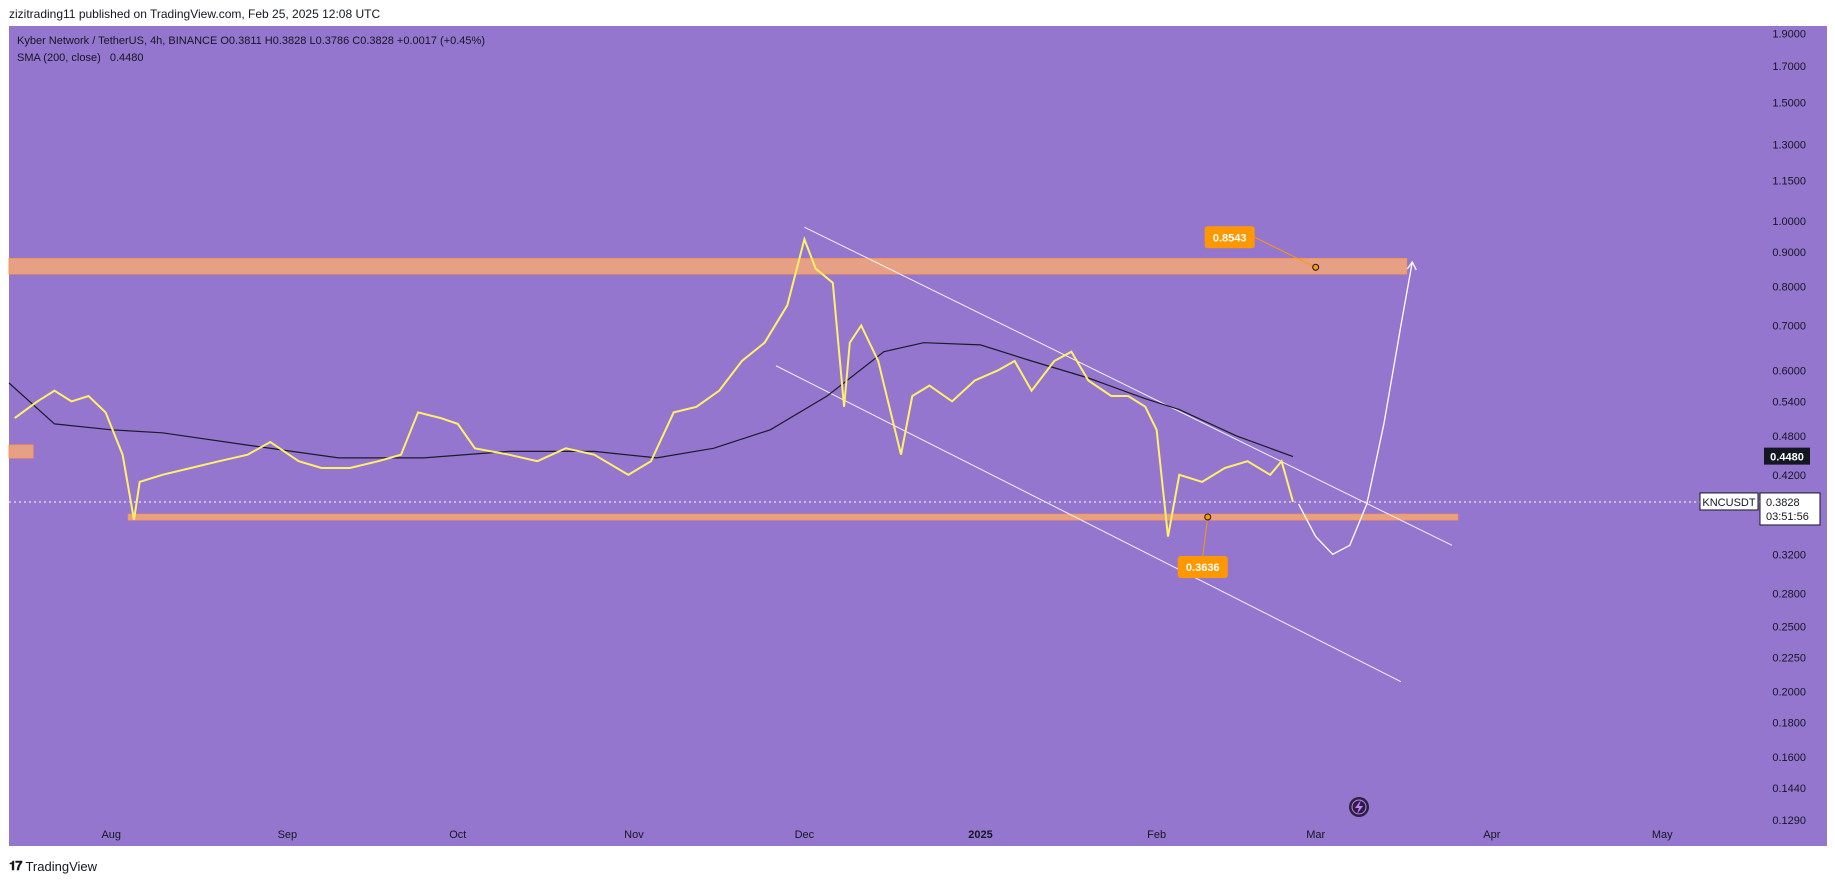 Image resolution: width=1835 pixels, height=883 pixels. Describe the element at coordinates (1789, 628) in the screenshot. I see `y-tick-label: 0.2500` at that location.